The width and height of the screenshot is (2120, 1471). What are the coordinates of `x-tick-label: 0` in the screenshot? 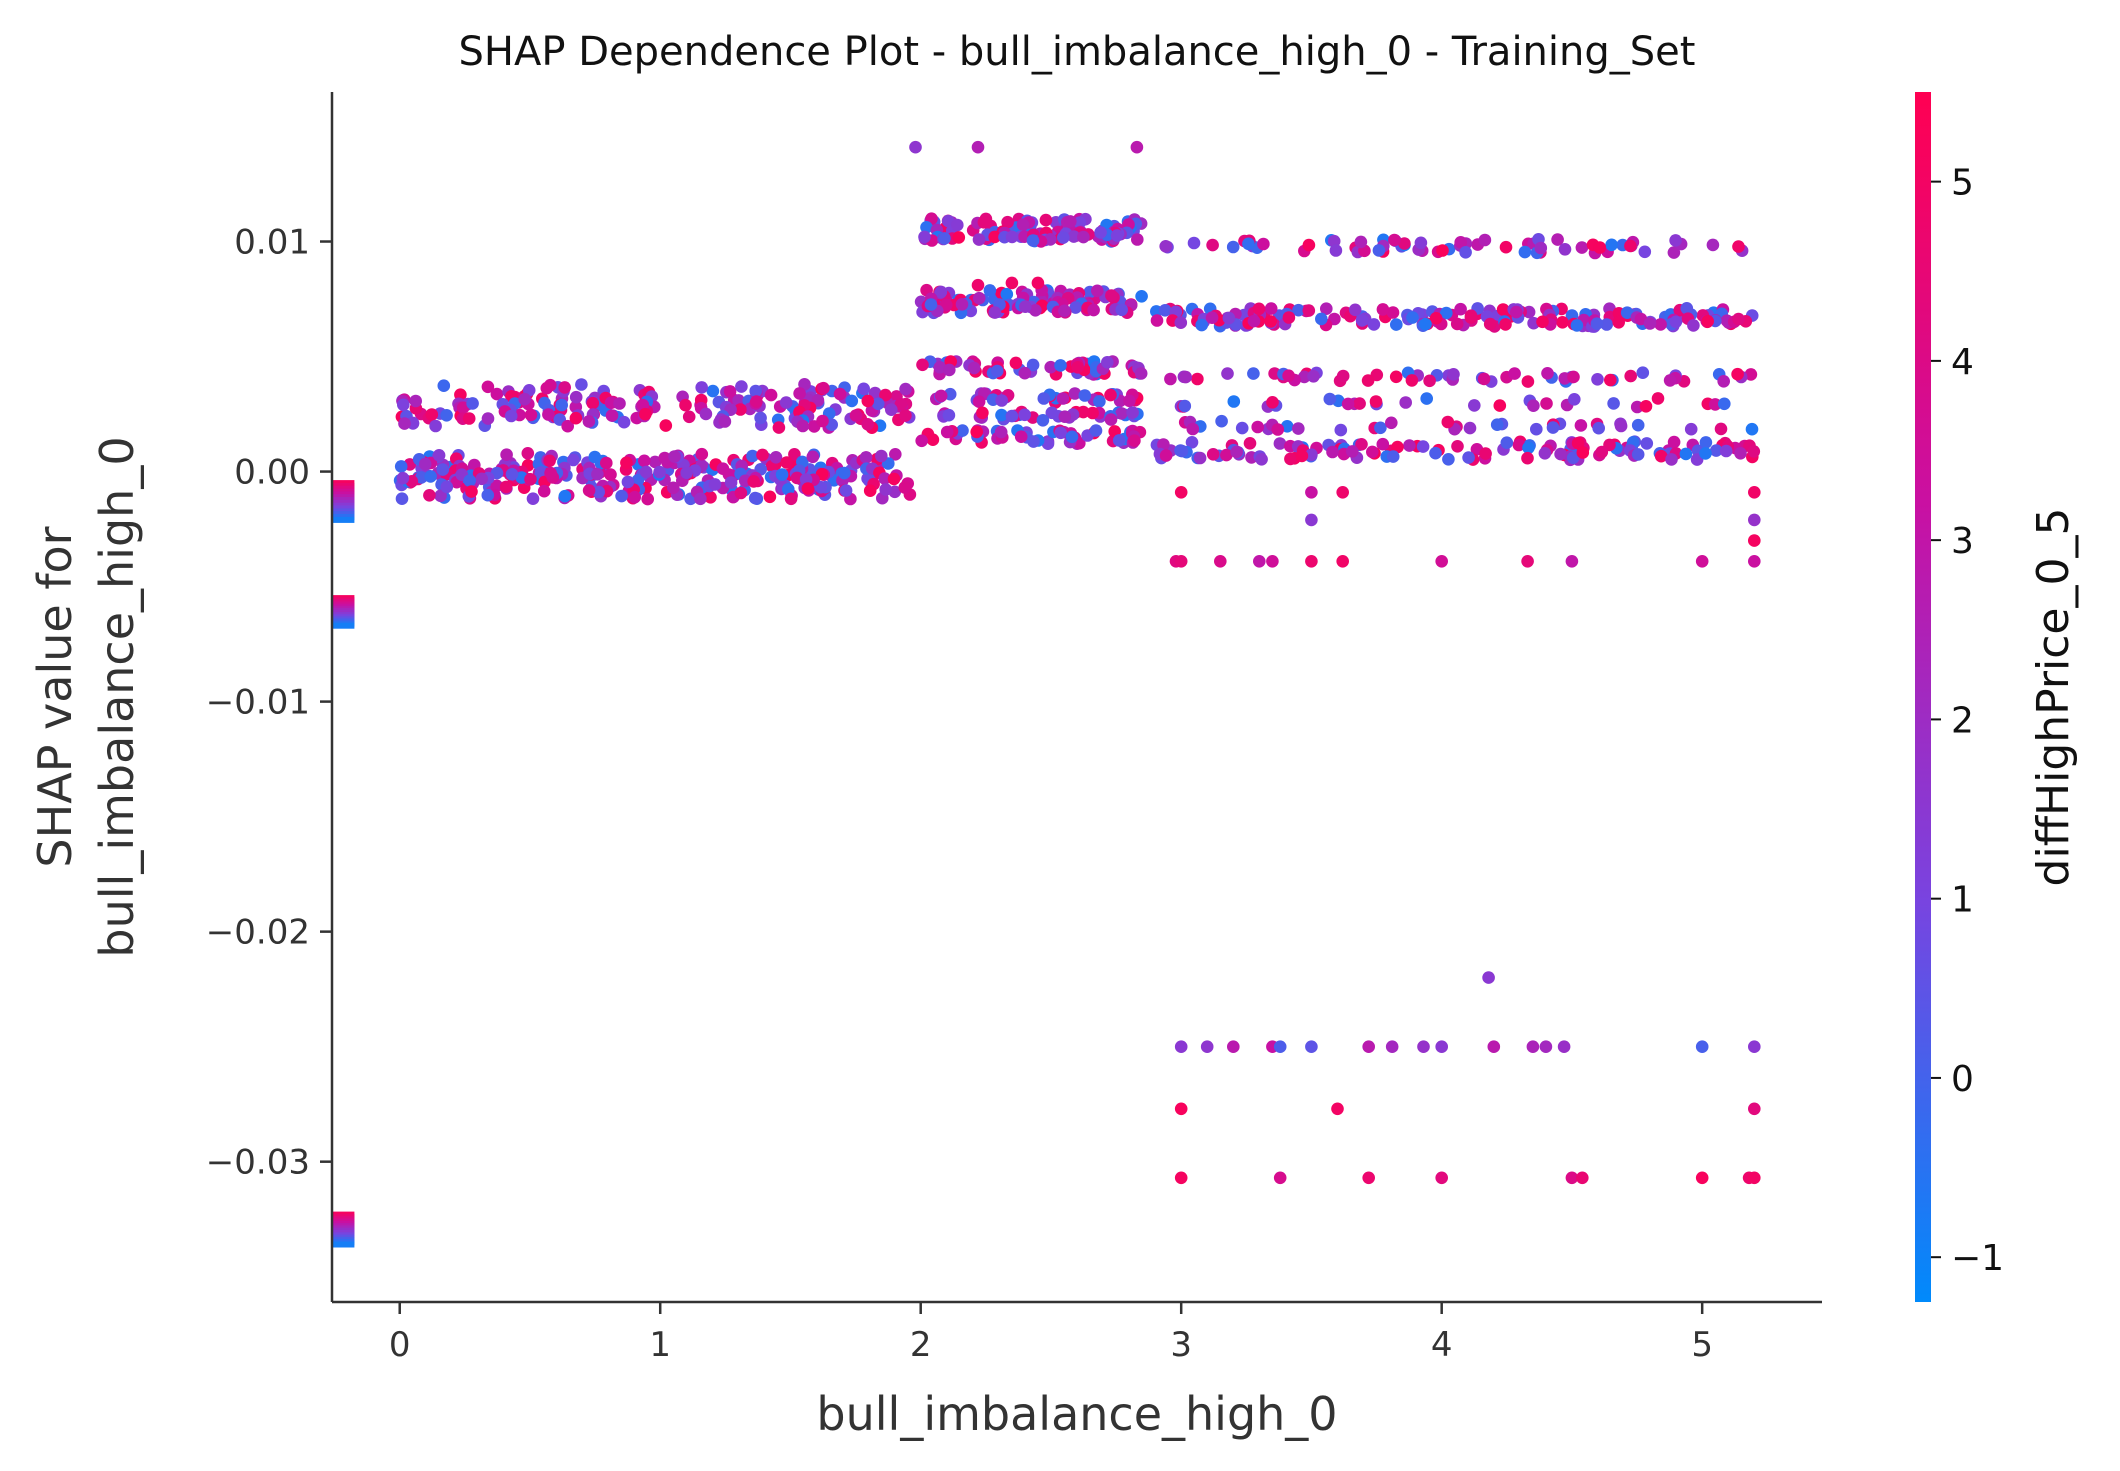 It's located at (400, 1345).